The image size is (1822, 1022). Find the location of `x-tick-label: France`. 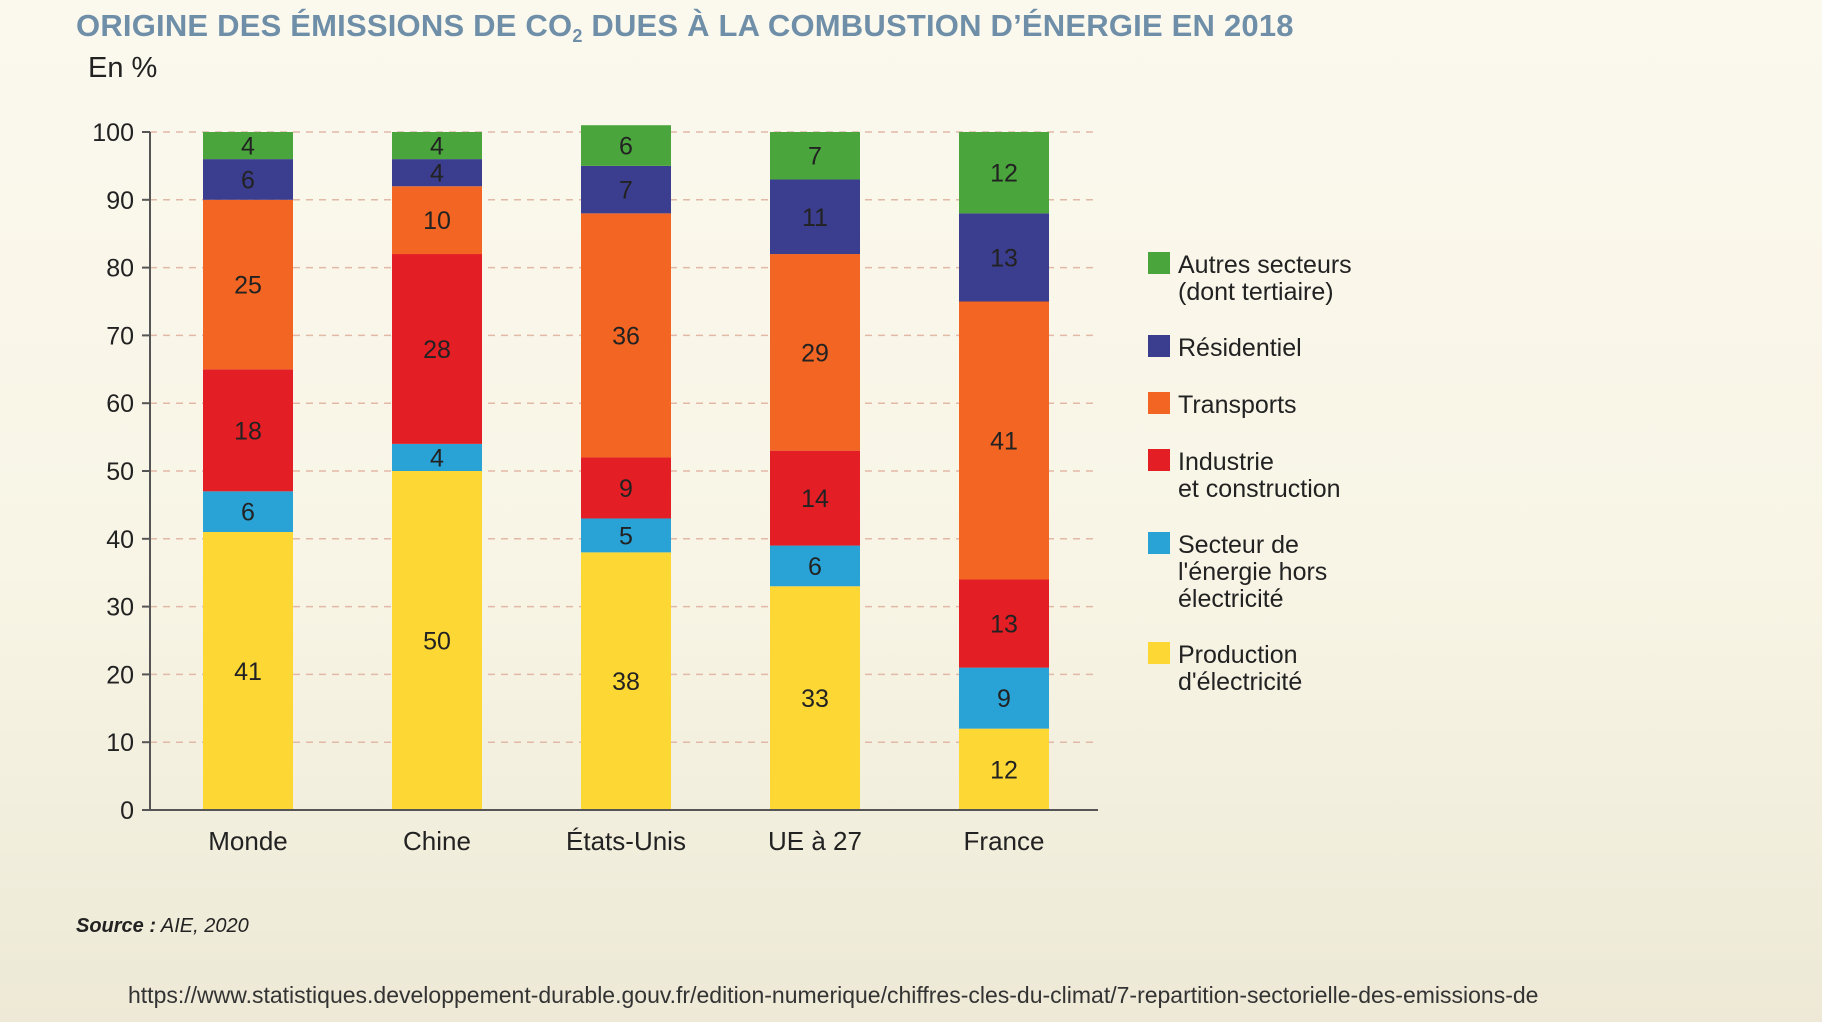

x-tick-label: France is located at coordinates (1004, 841).